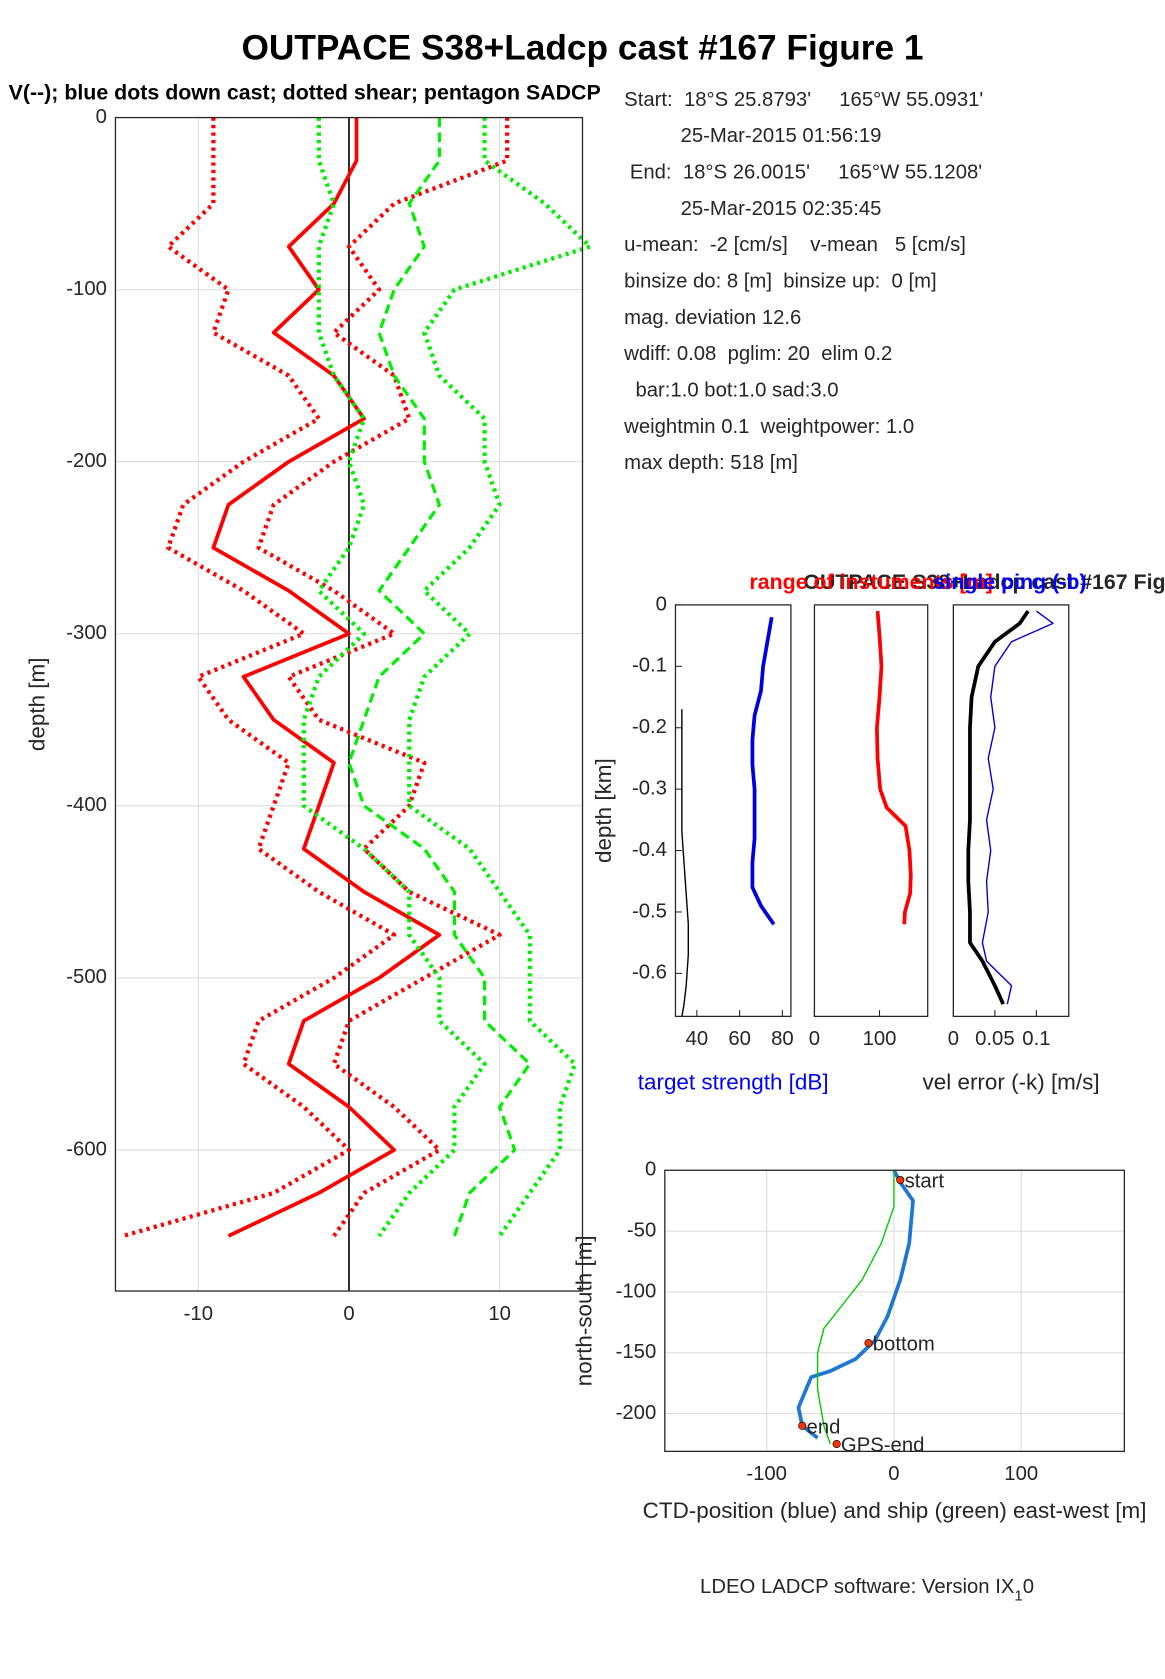  Describe the element at coordinates (883, 1446) in the screenshot. I see `annotation: GPS-end` at that location.